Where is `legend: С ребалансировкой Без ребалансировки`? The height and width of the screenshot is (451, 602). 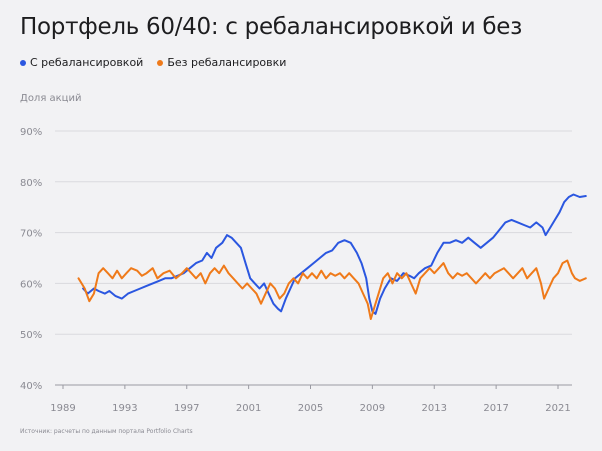
legend: С ребалансировкой Без ребалансировки is located at coordinates (153, 62).